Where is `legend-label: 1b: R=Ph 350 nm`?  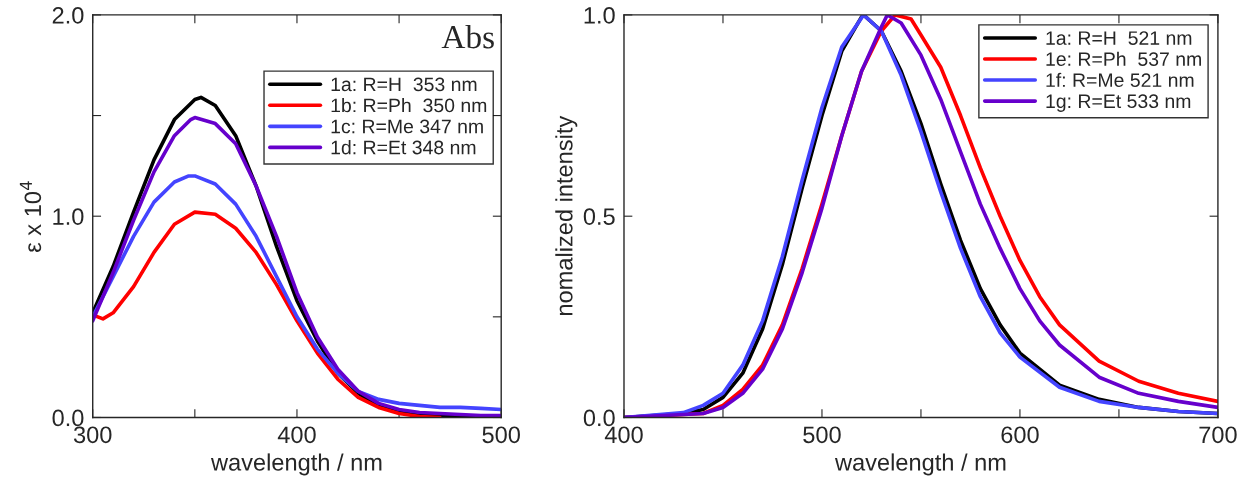
legend-label: 1b: R=Ph 350 nm is located at coordinates (409, 105).